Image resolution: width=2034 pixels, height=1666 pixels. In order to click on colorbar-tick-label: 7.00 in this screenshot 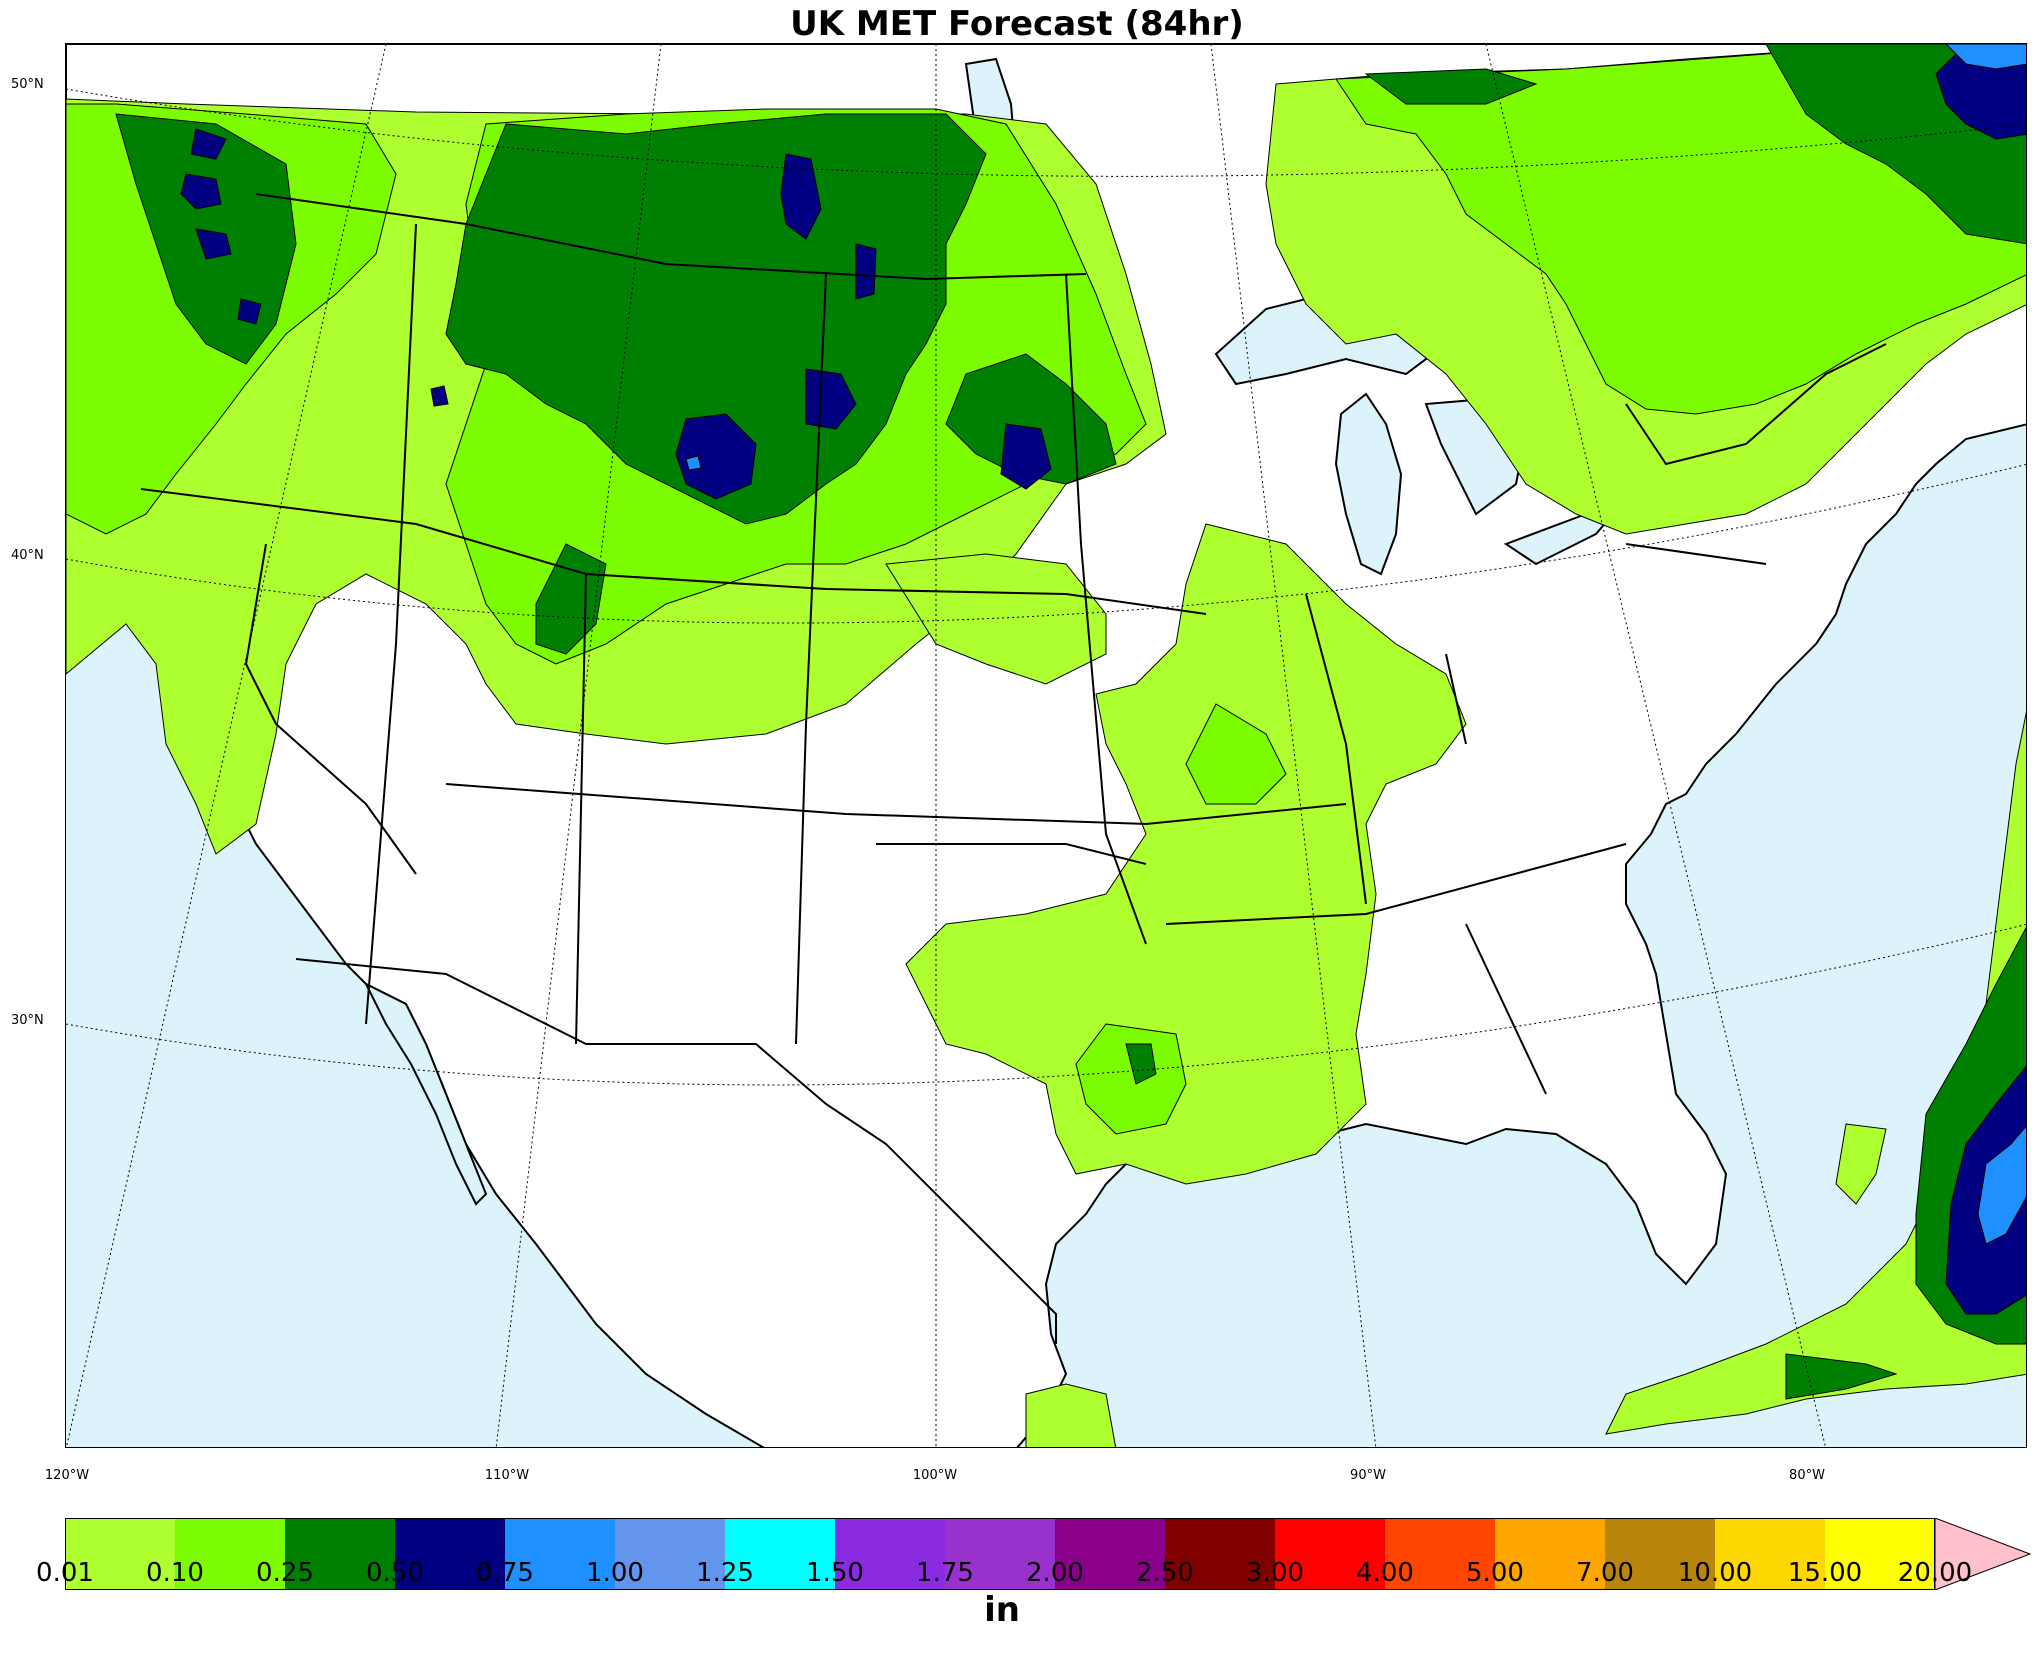, I will do `click(1605, 1573)`.